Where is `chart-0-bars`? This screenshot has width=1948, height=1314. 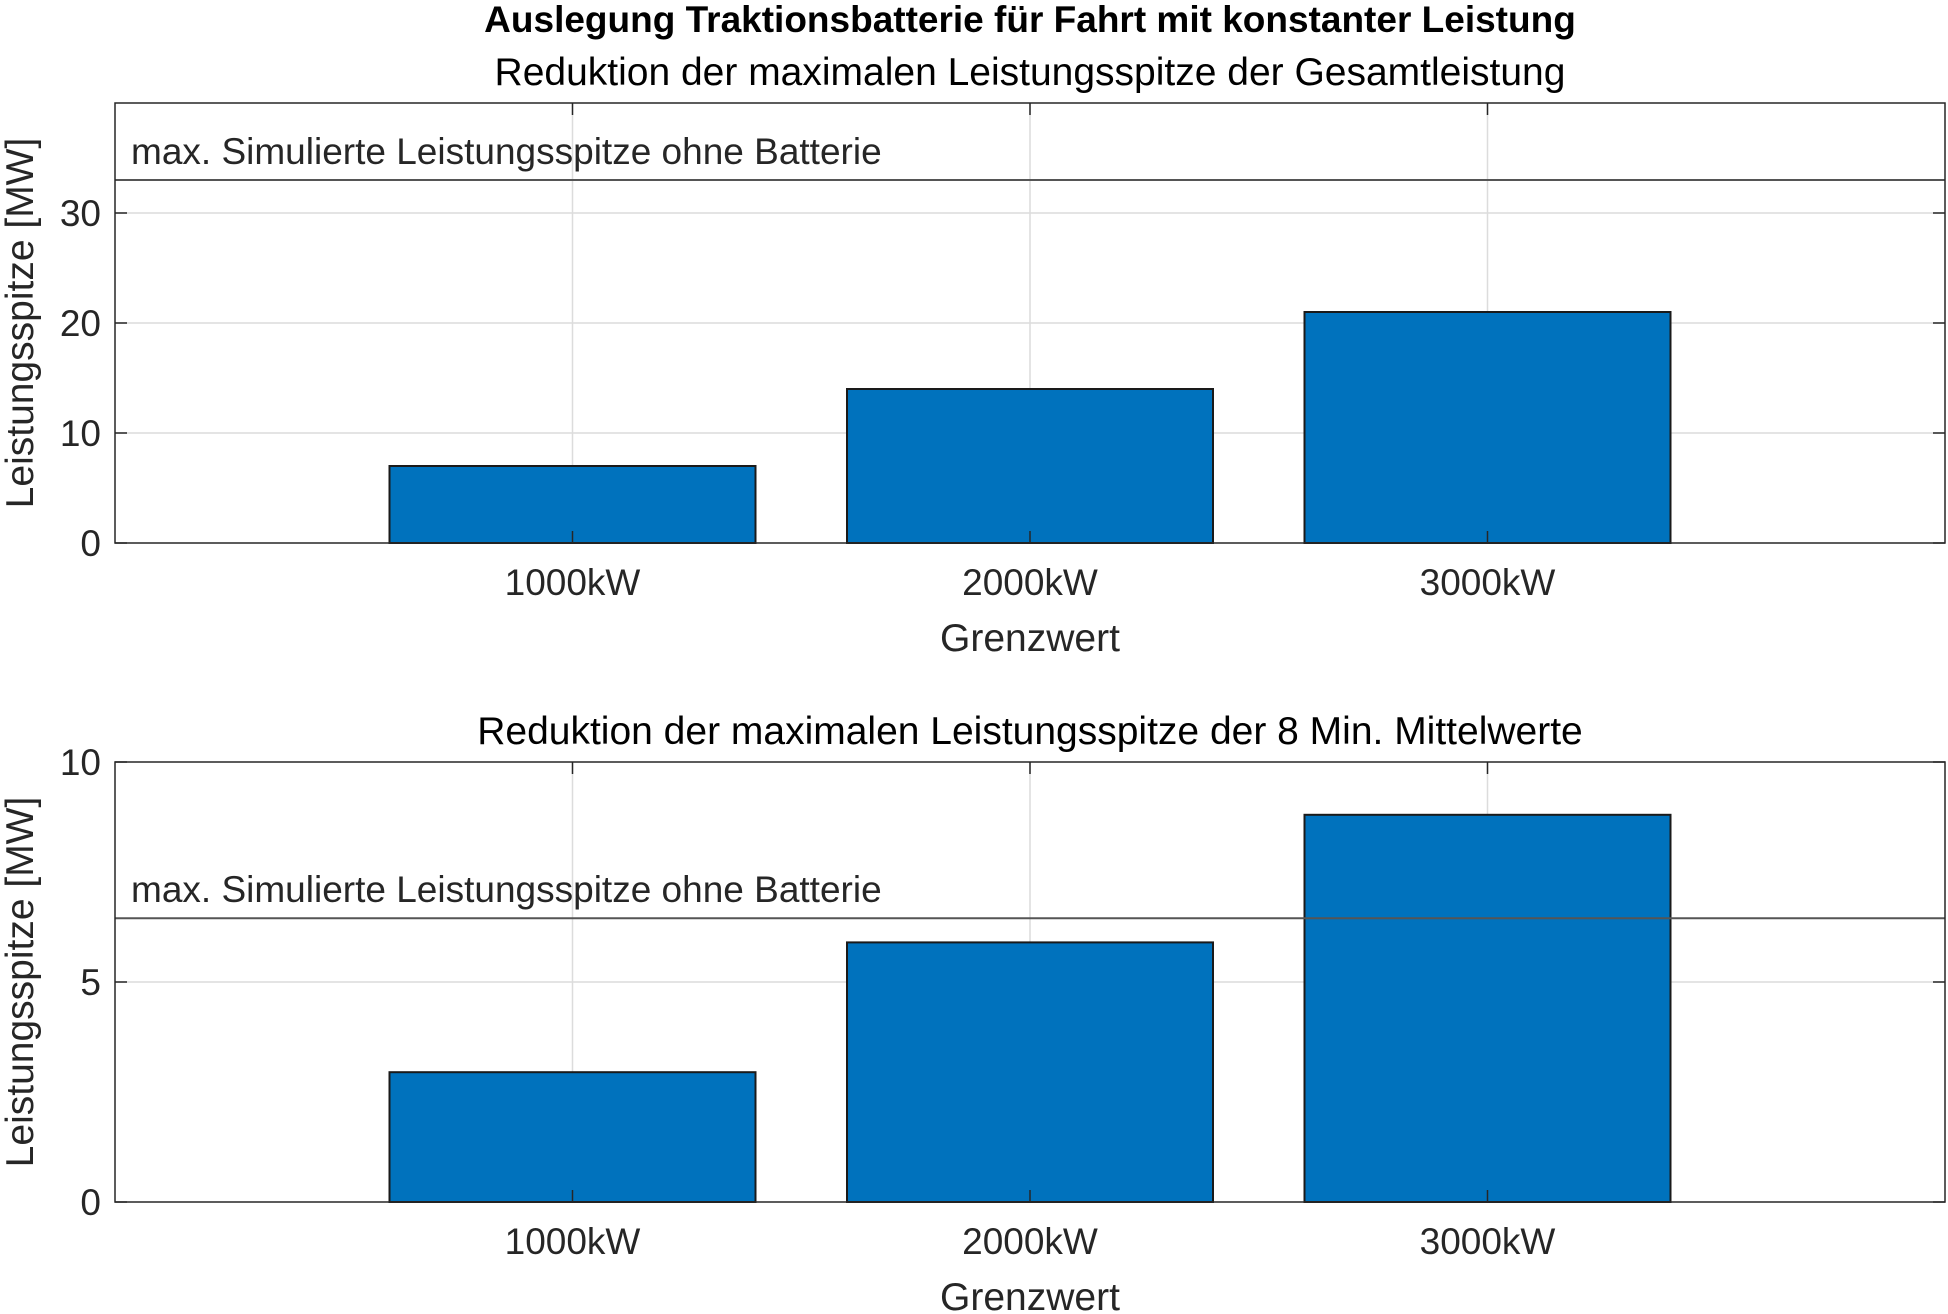
chart-0-bars is located at coordinates (1030, 427).